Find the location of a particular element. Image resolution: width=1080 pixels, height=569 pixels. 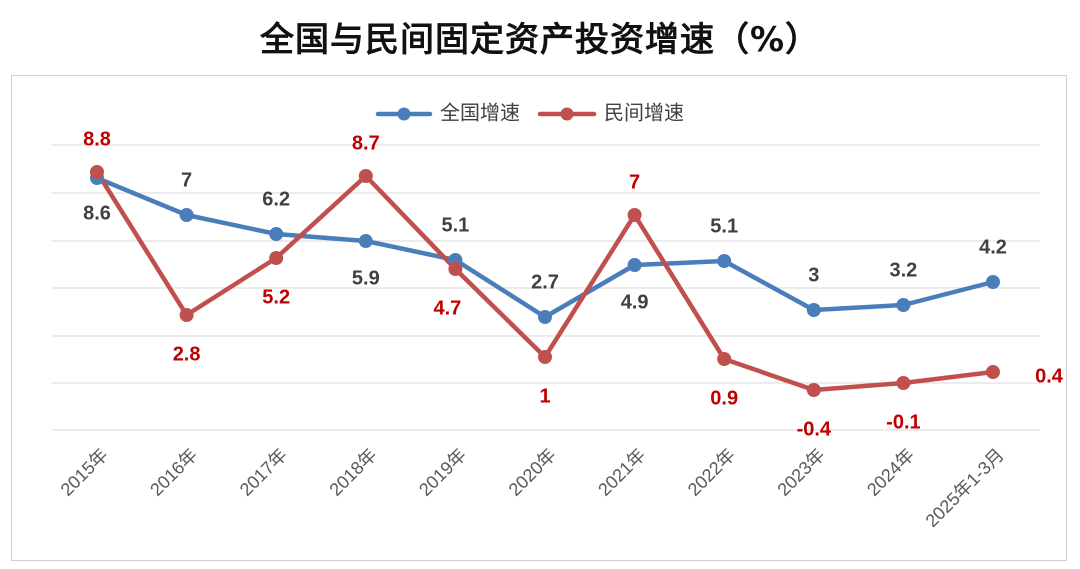

data-label-series2: 8.8 is located at coordinates (97, 139).